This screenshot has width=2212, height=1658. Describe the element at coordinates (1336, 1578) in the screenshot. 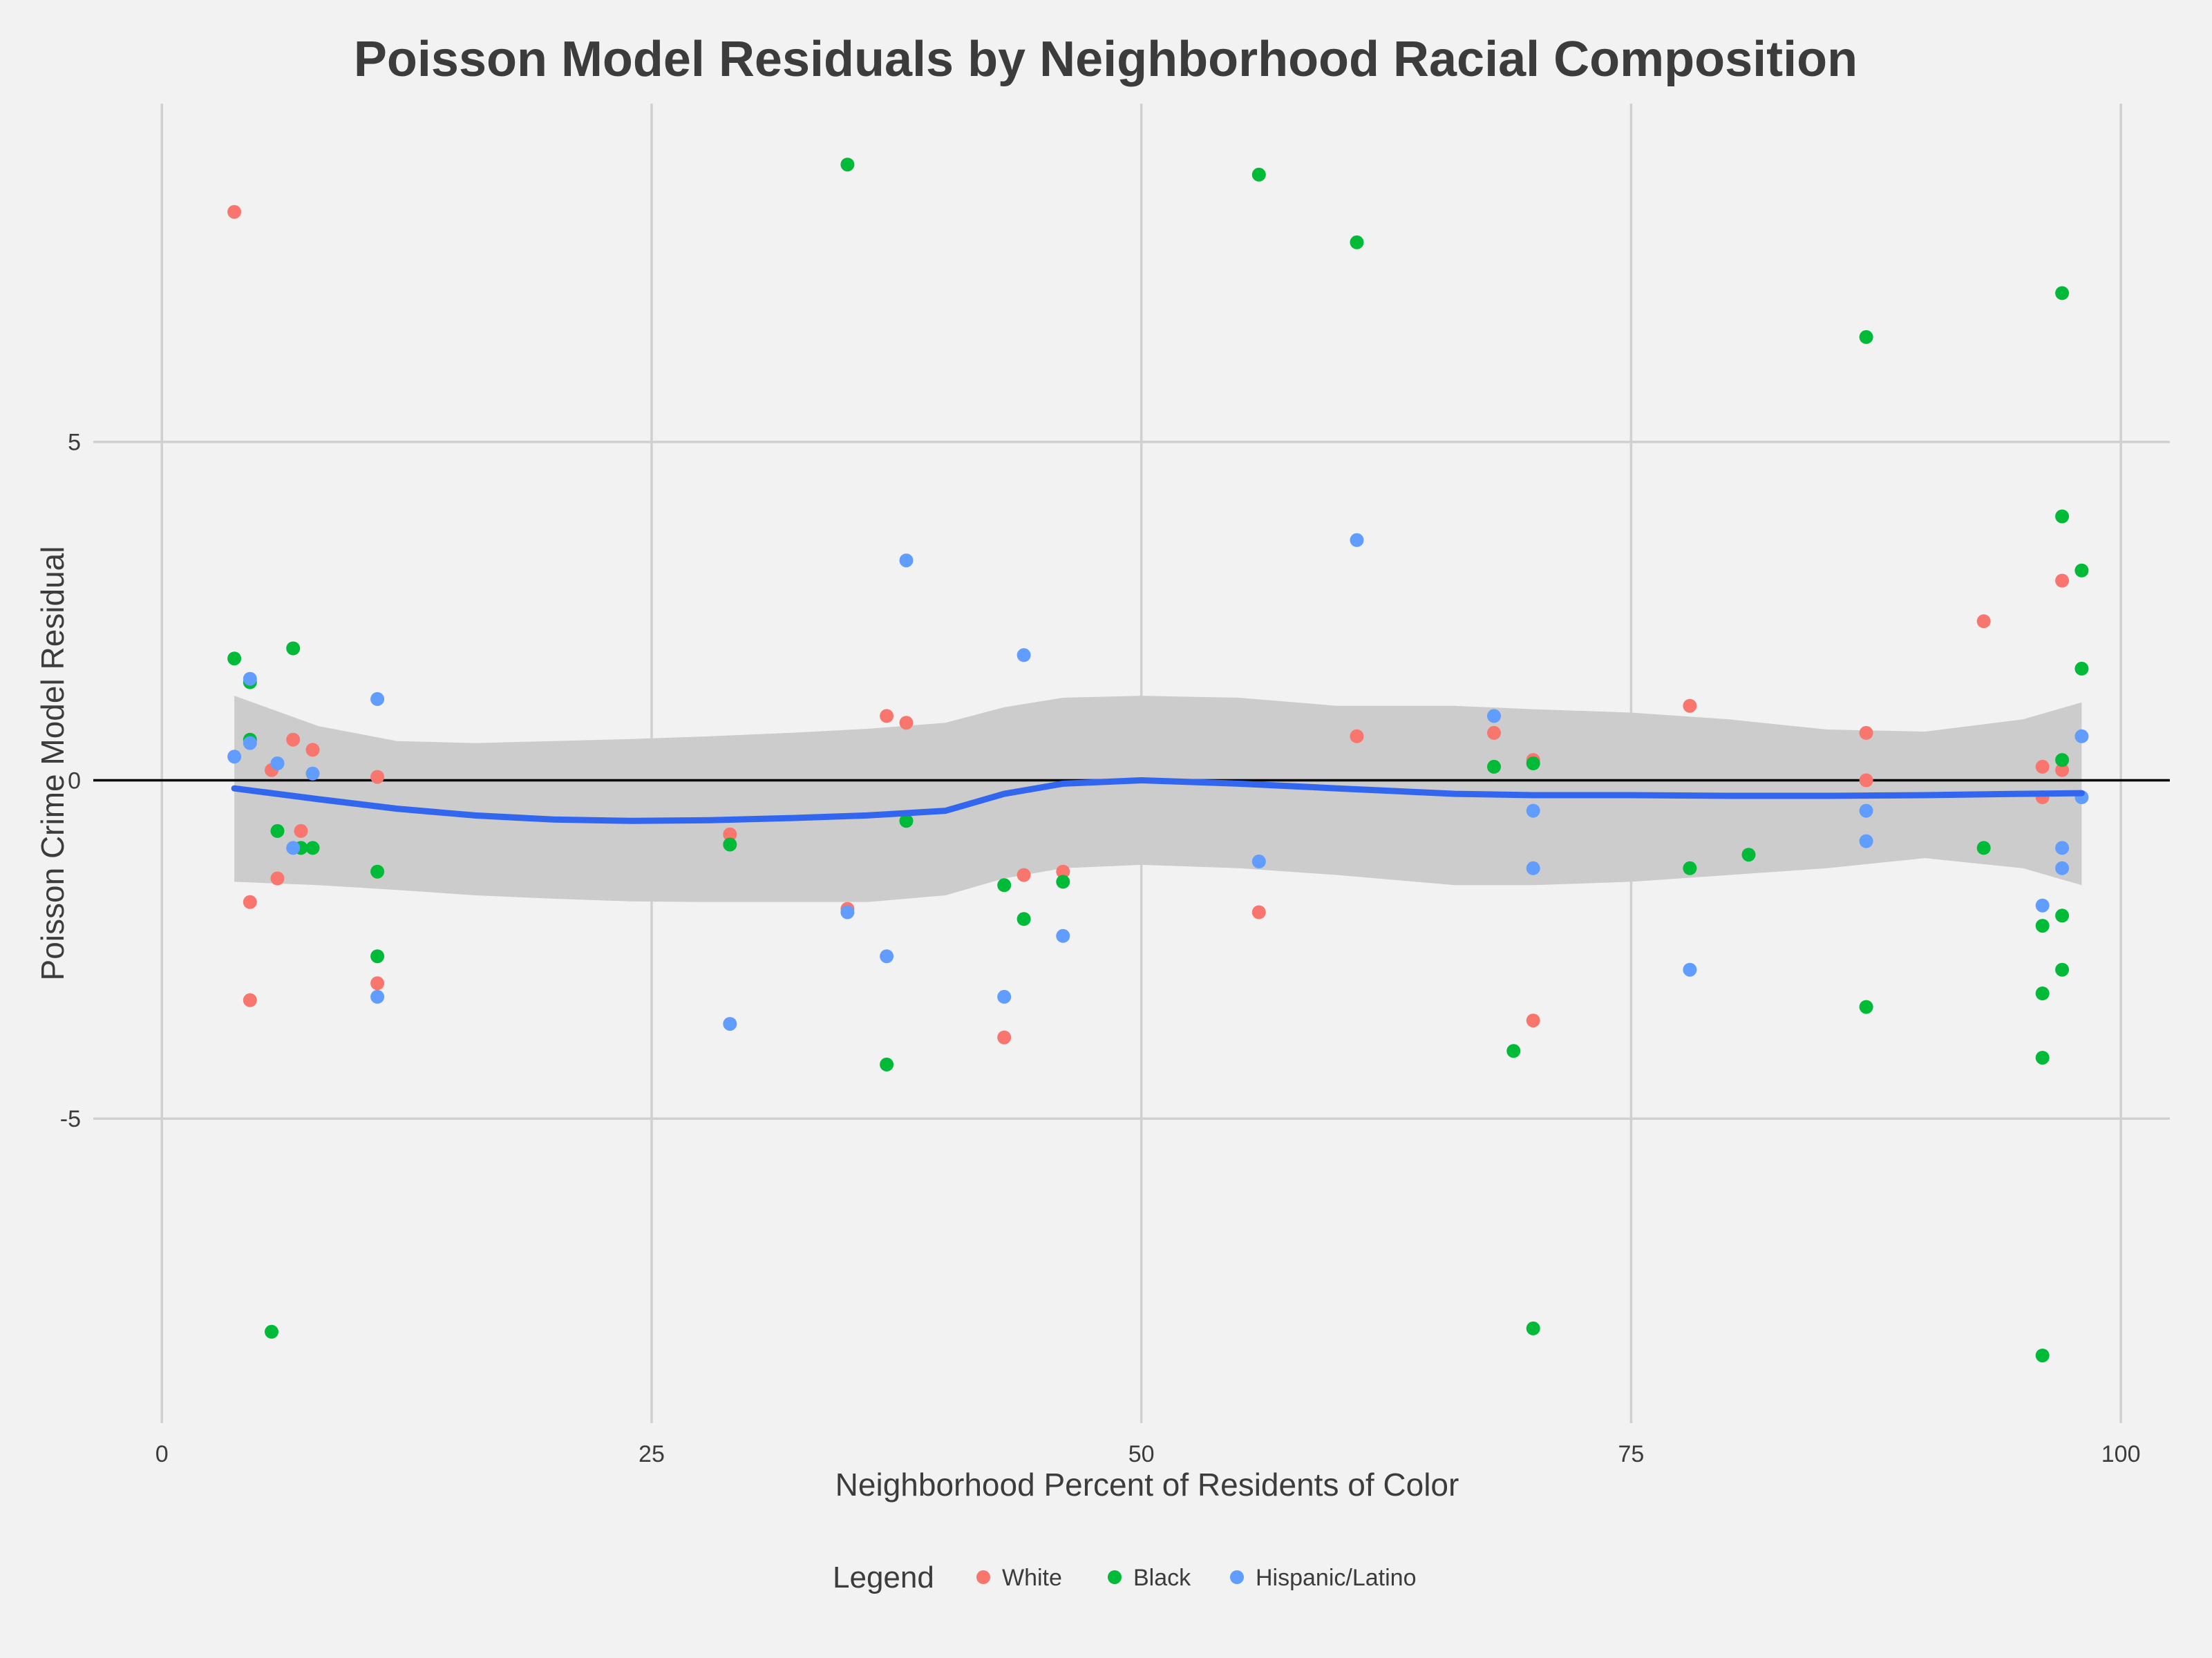

I see `legend-label: Hispanic/Latino` at that location.